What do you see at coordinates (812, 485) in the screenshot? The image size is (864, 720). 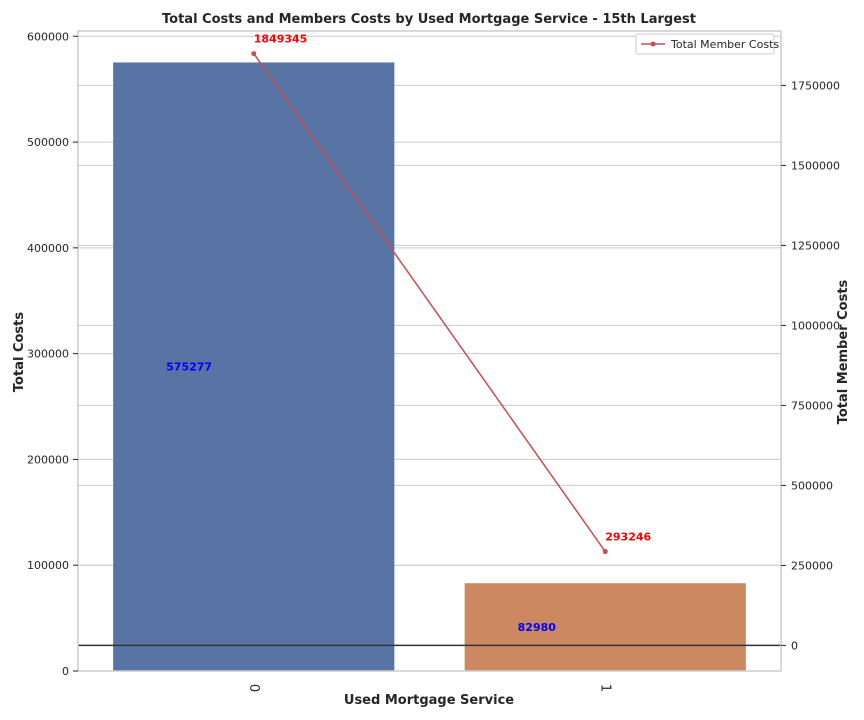 I see `right-y-tick-label: 500000` at bounding box center [812, 485].